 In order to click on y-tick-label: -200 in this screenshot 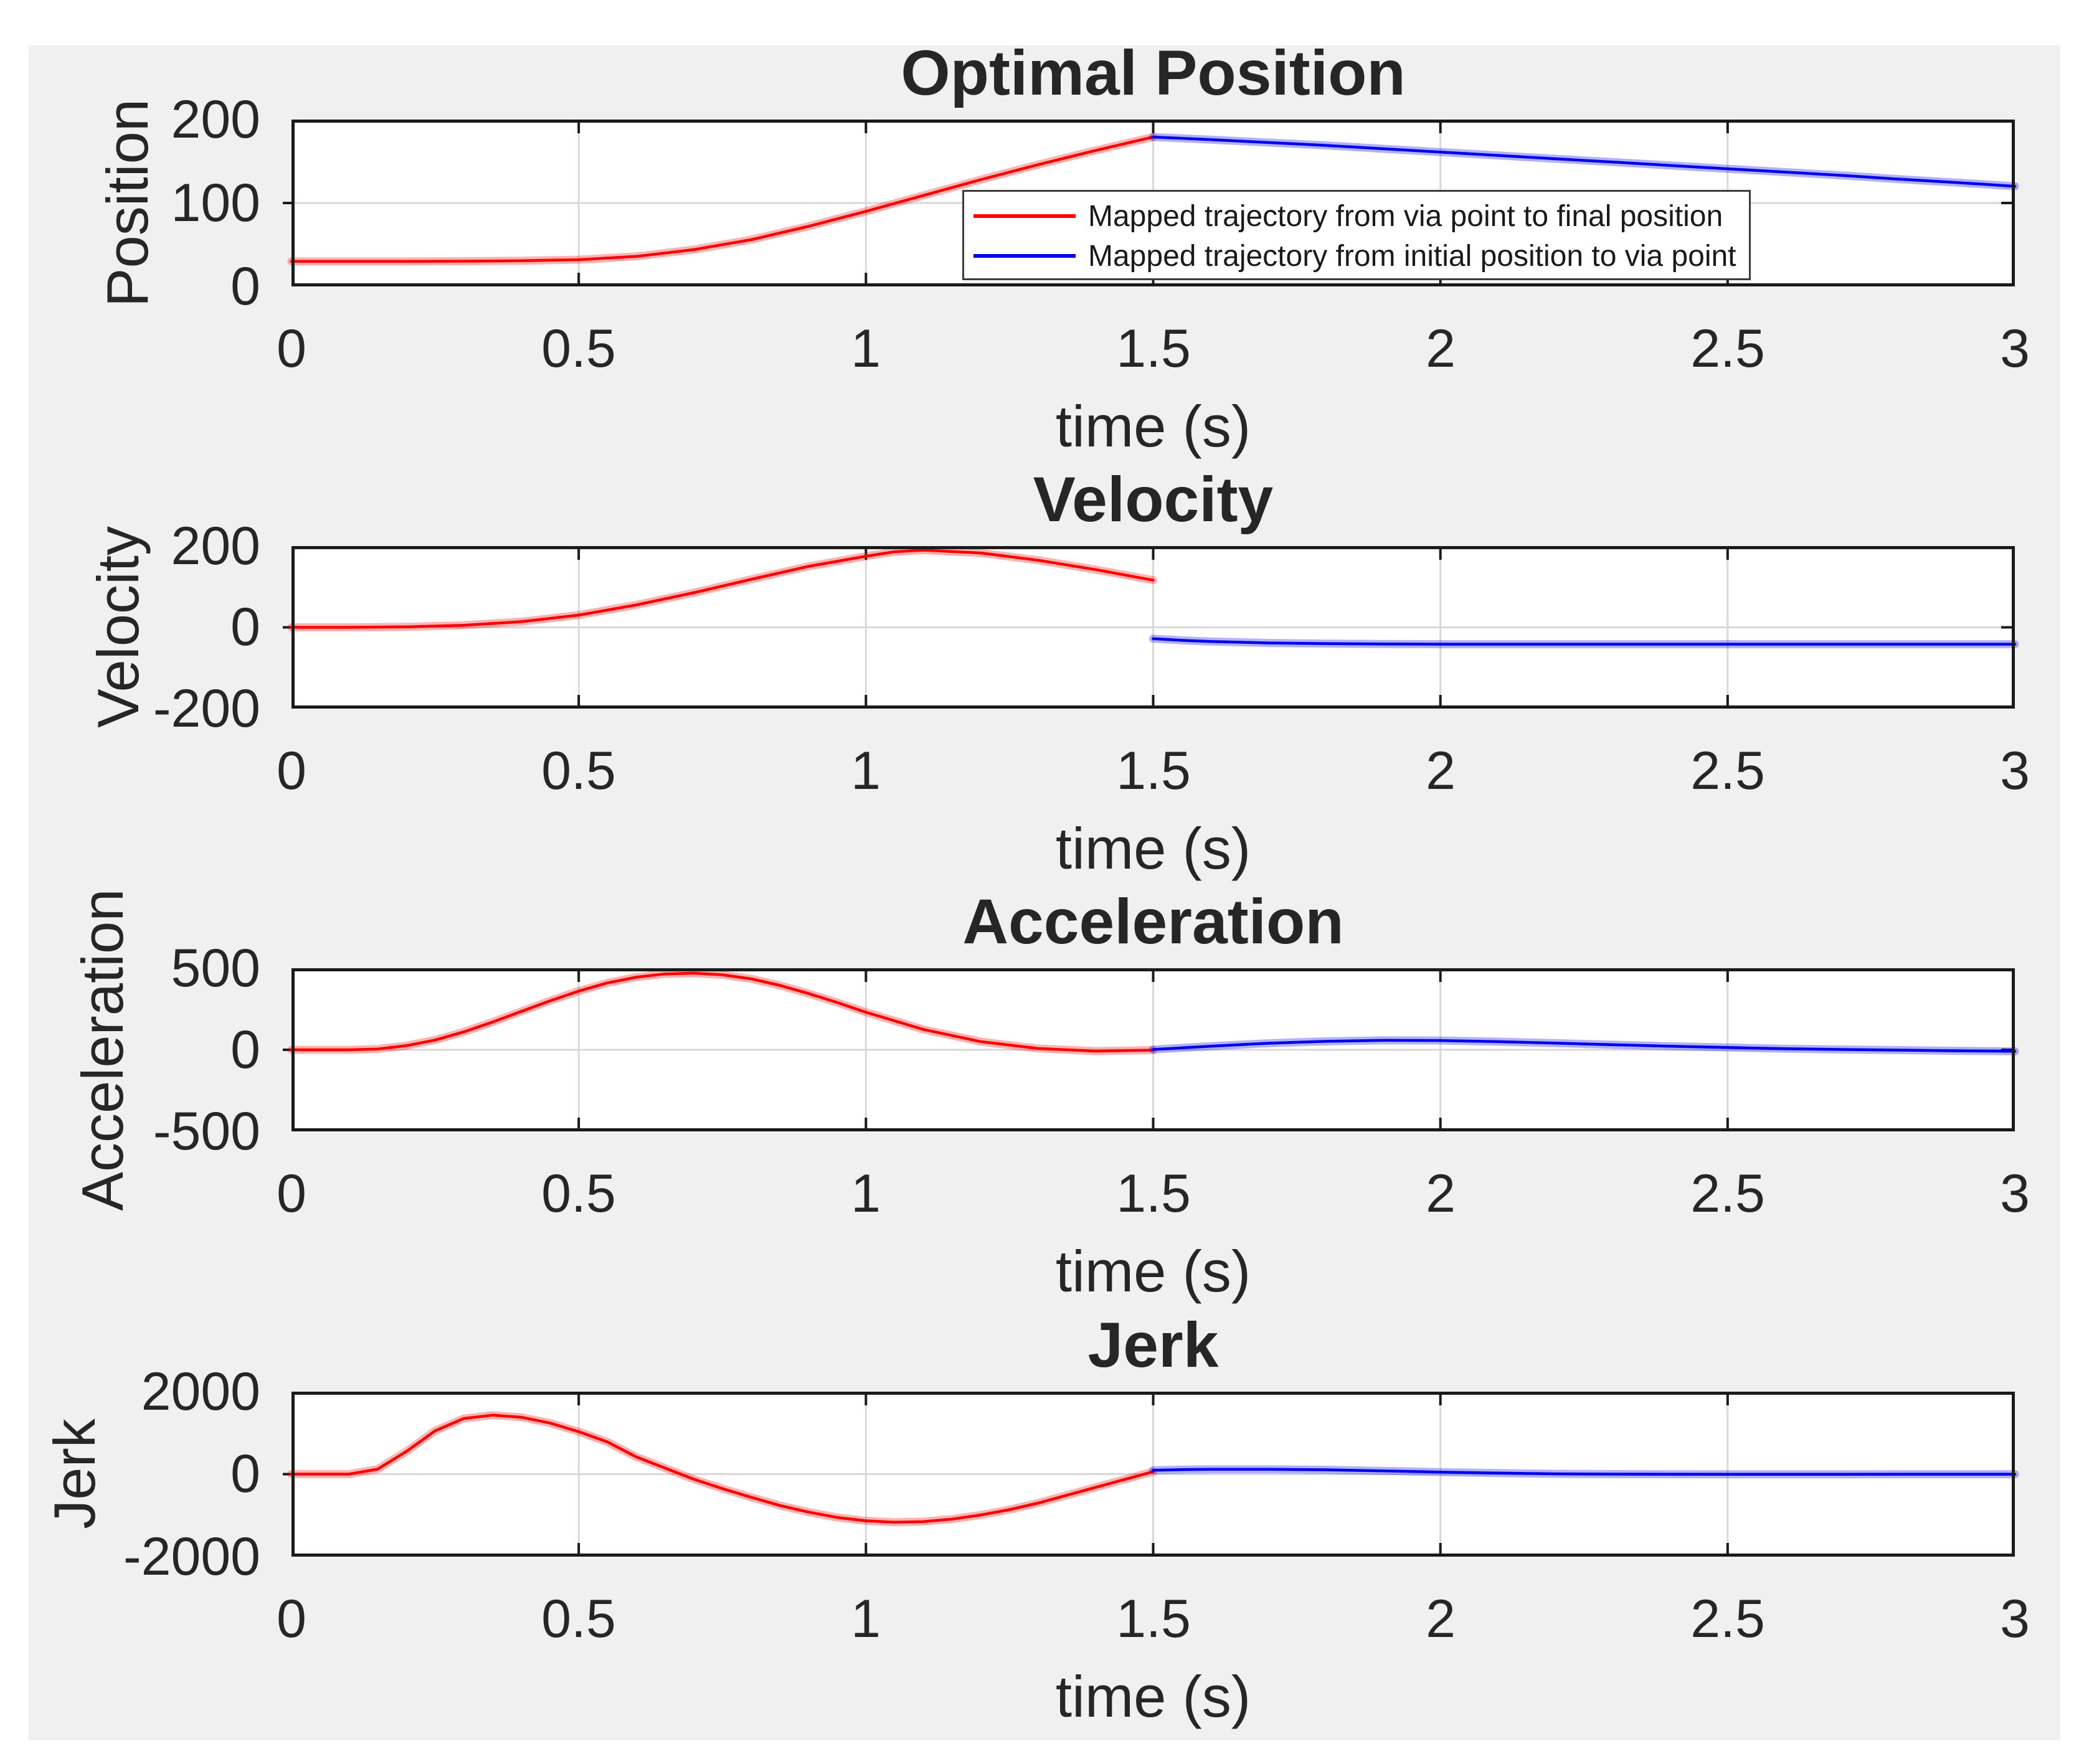, I will do `click(207, 709)`.